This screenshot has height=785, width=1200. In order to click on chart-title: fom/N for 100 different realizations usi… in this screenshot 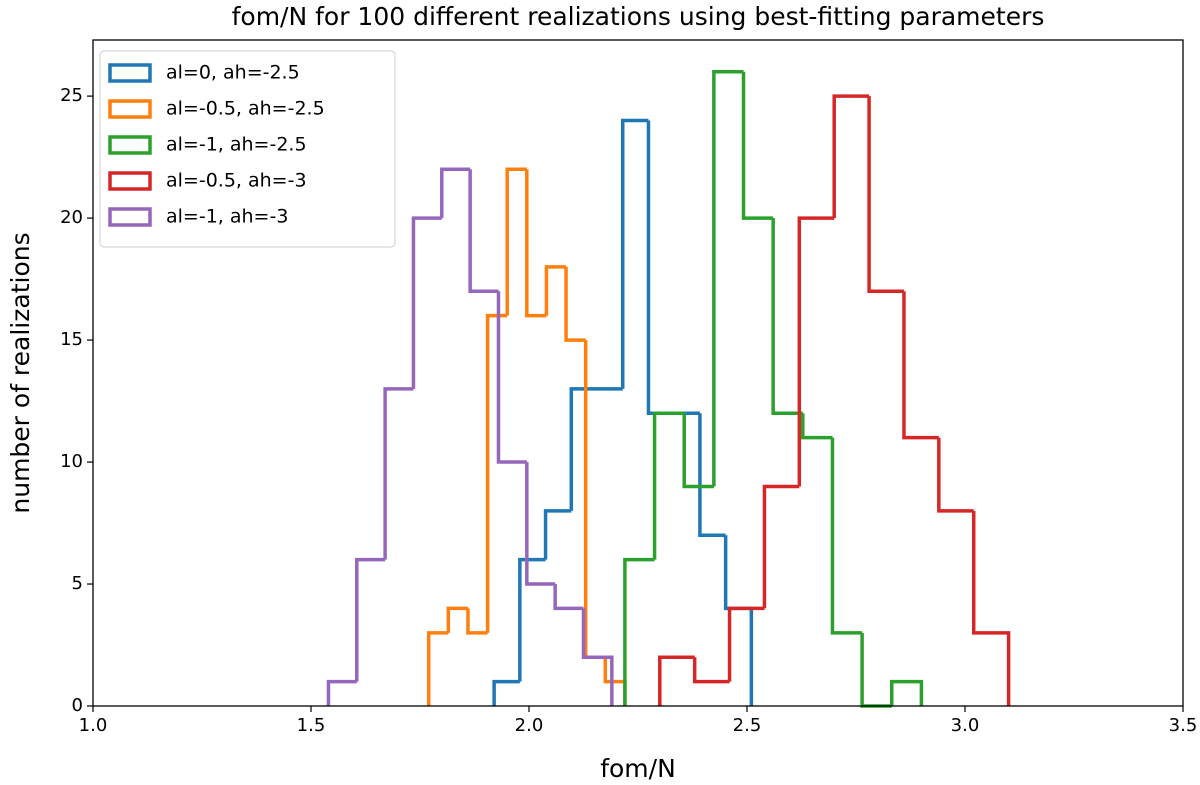, I will do `click(638, 16)`.